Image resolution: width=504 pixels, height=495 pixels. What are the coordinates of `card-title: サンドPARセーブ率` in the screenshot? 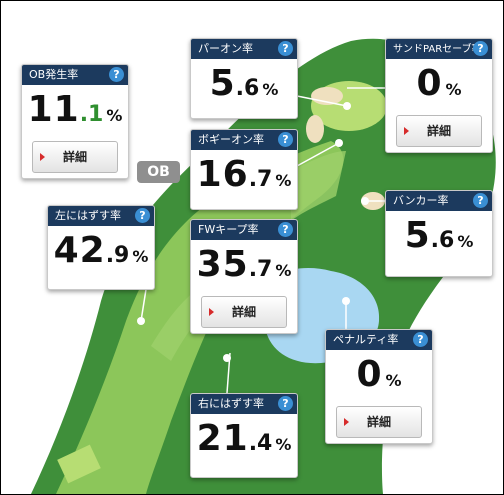 It's located at (437, 49).